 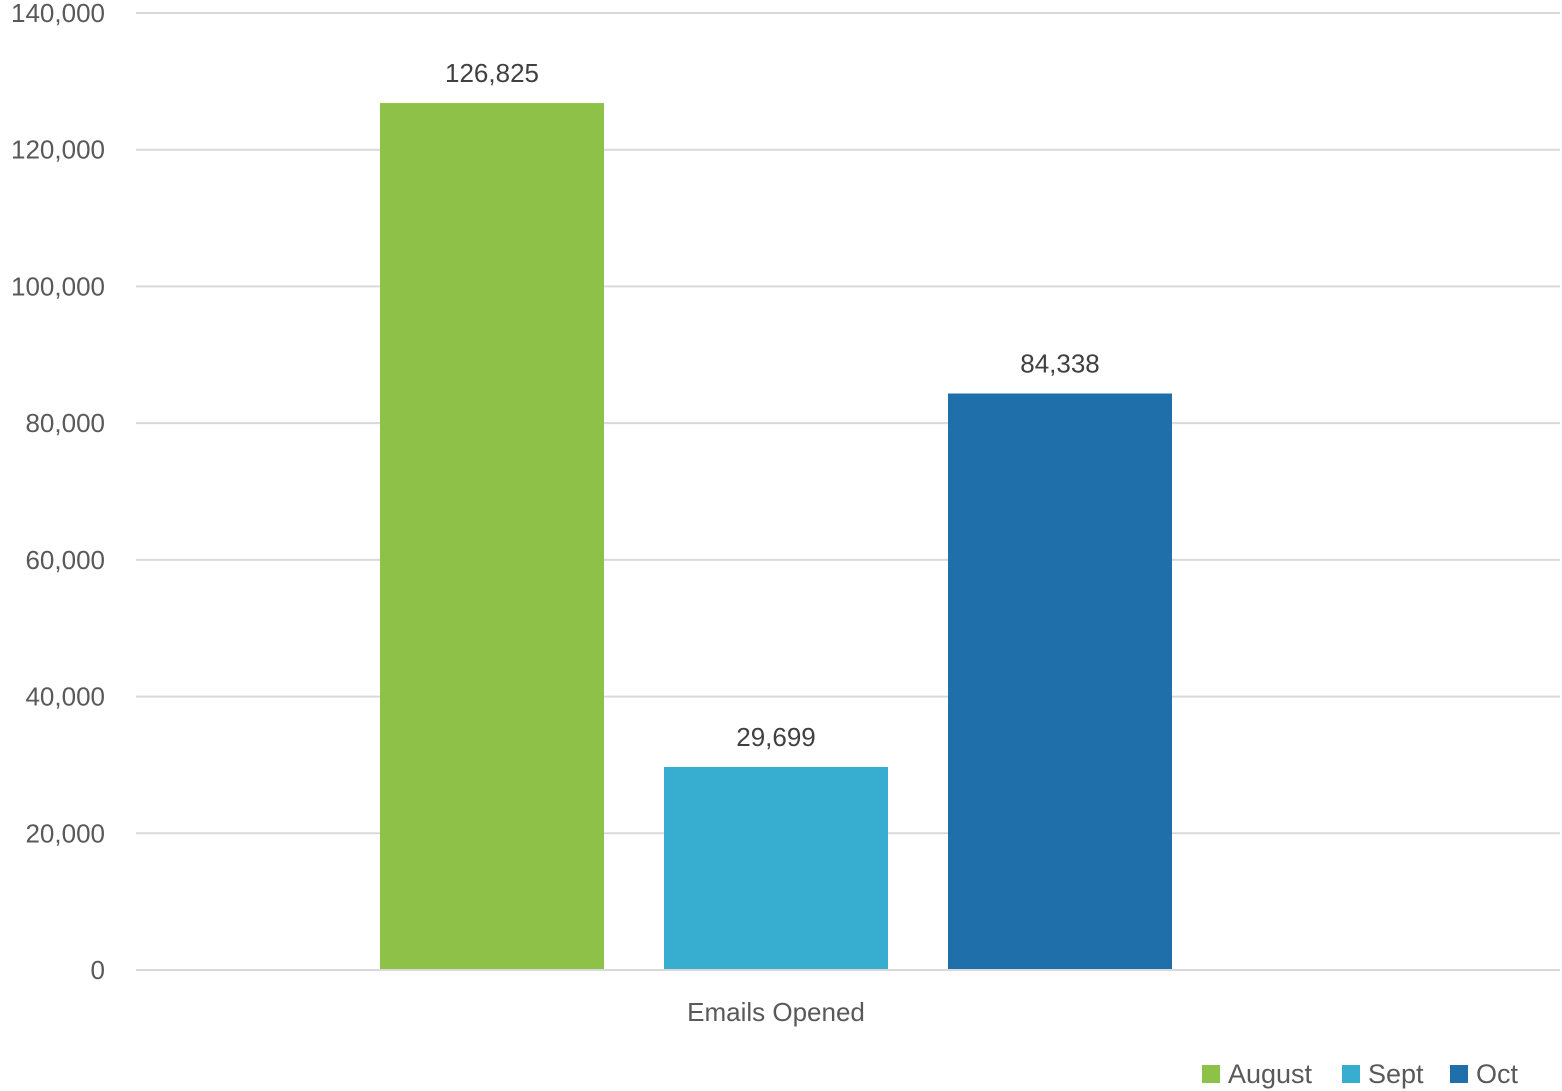 I want to click on y-tick-label: 140,000, so click(x=58, y=14).